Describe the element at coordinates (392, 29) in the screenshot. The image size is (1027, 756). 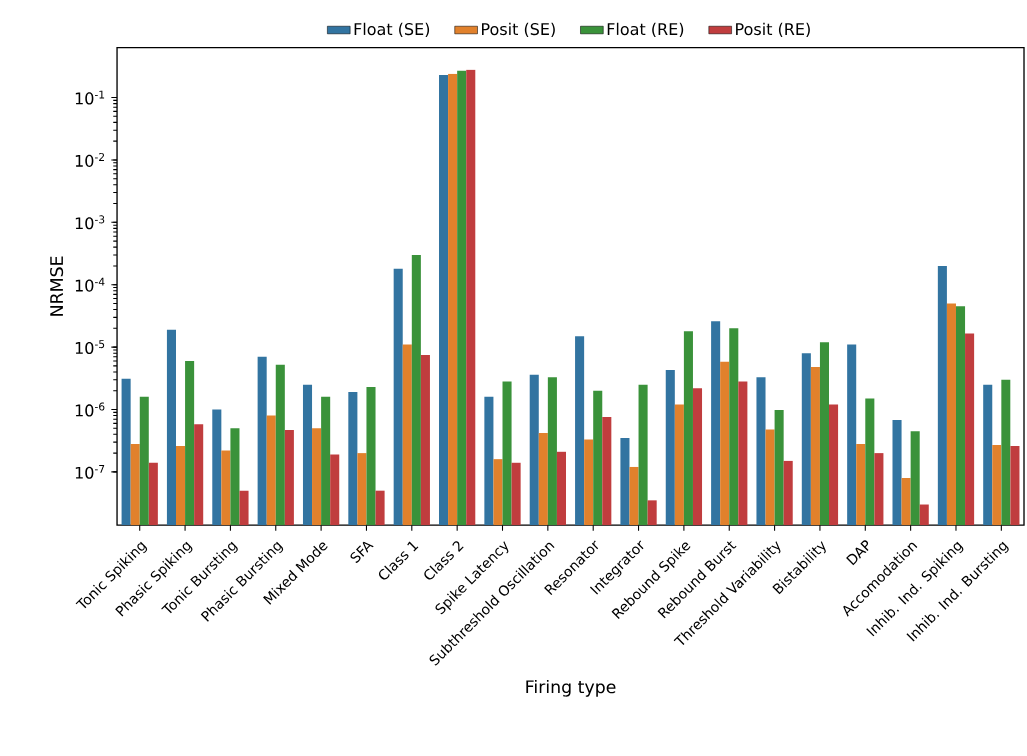
I see `legend-label: Float (SE)` at that location.